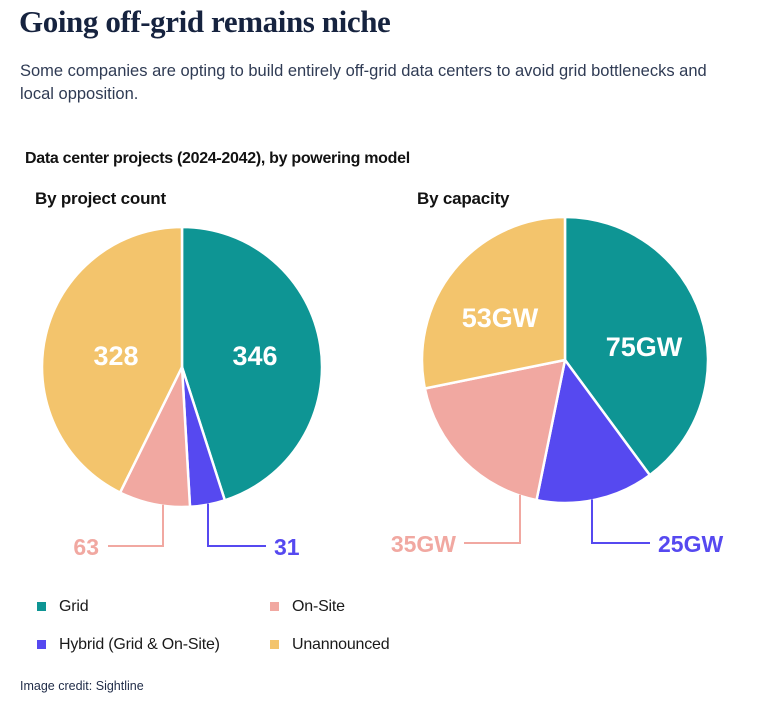  I want to click on legend-marker-hybrid, so click(41, 644).